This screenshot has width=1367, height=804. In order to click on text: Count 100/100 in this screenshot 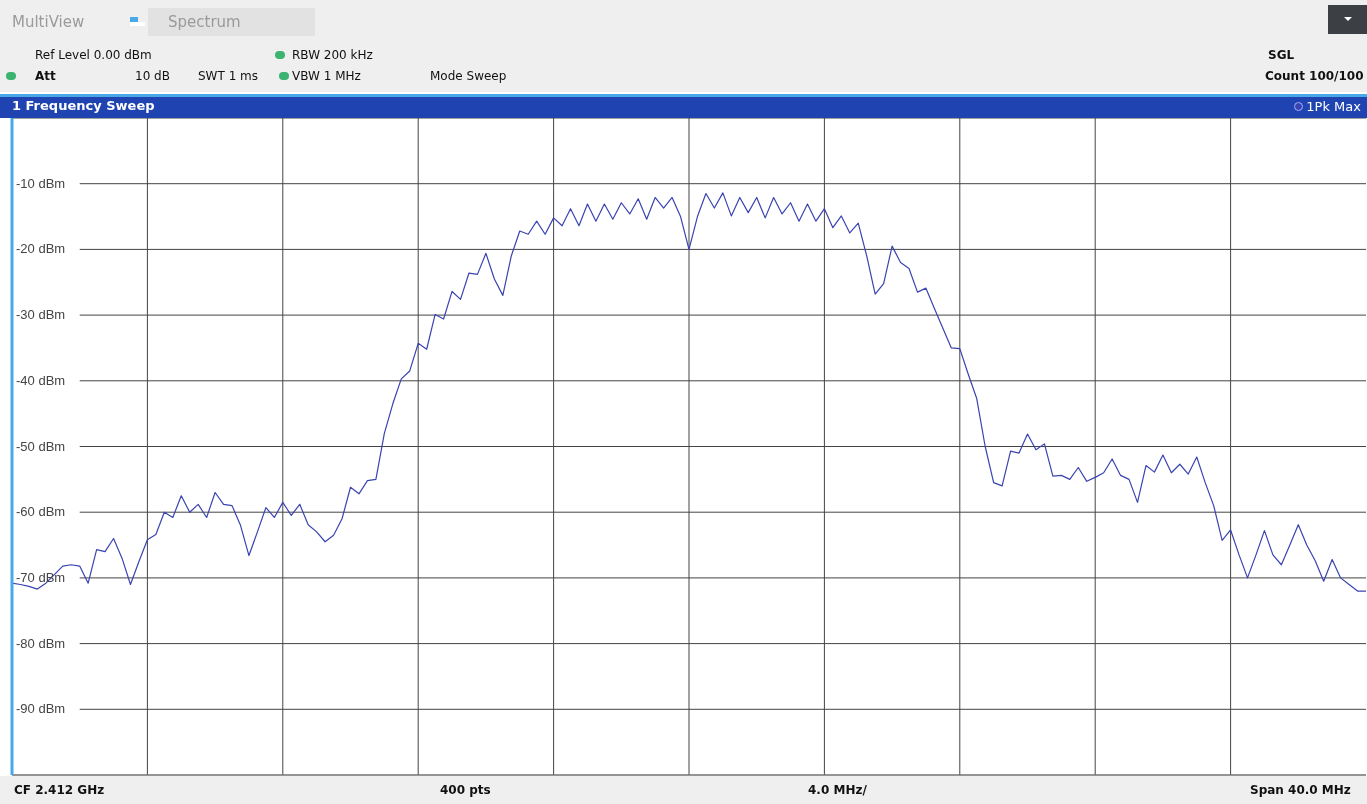, I will do `click(1314, 76)`.